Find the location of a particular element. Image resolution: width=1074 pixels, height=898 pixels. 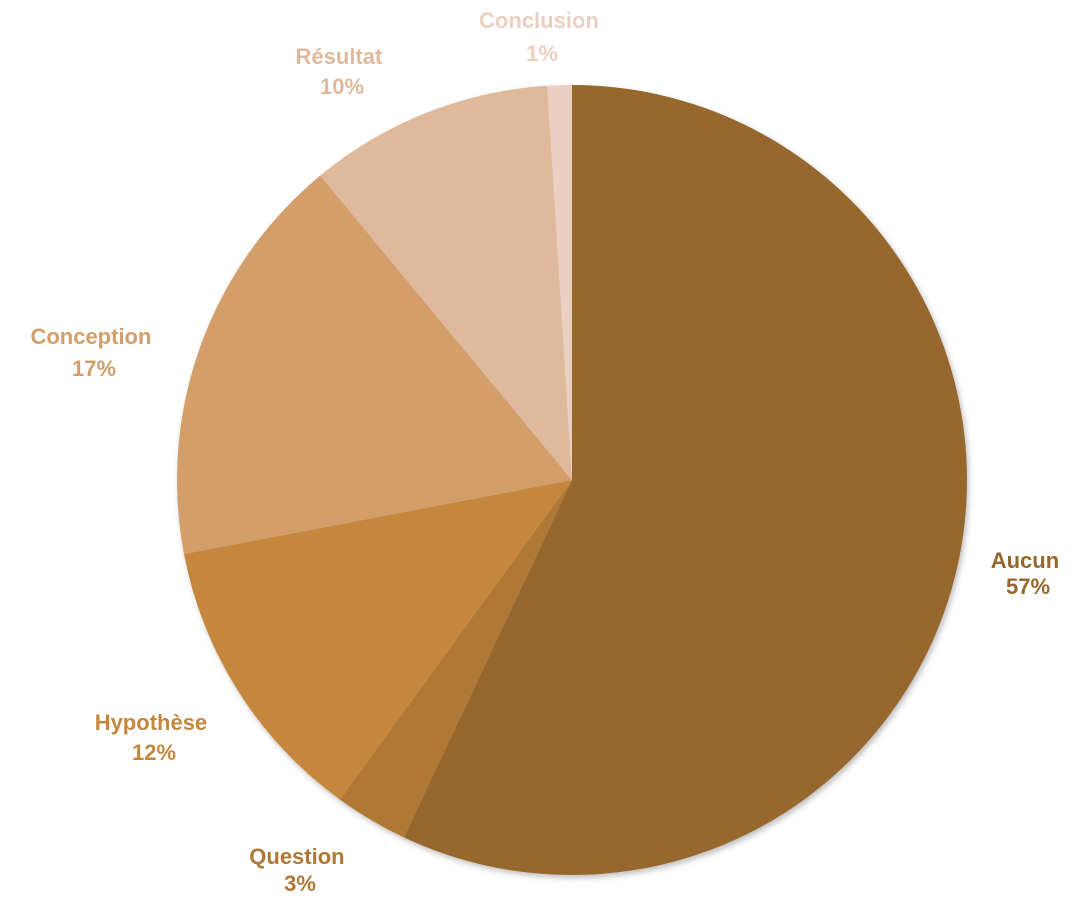

slice-label-hypothese: Hypothèse 12% is located at coordinates (154, 737).